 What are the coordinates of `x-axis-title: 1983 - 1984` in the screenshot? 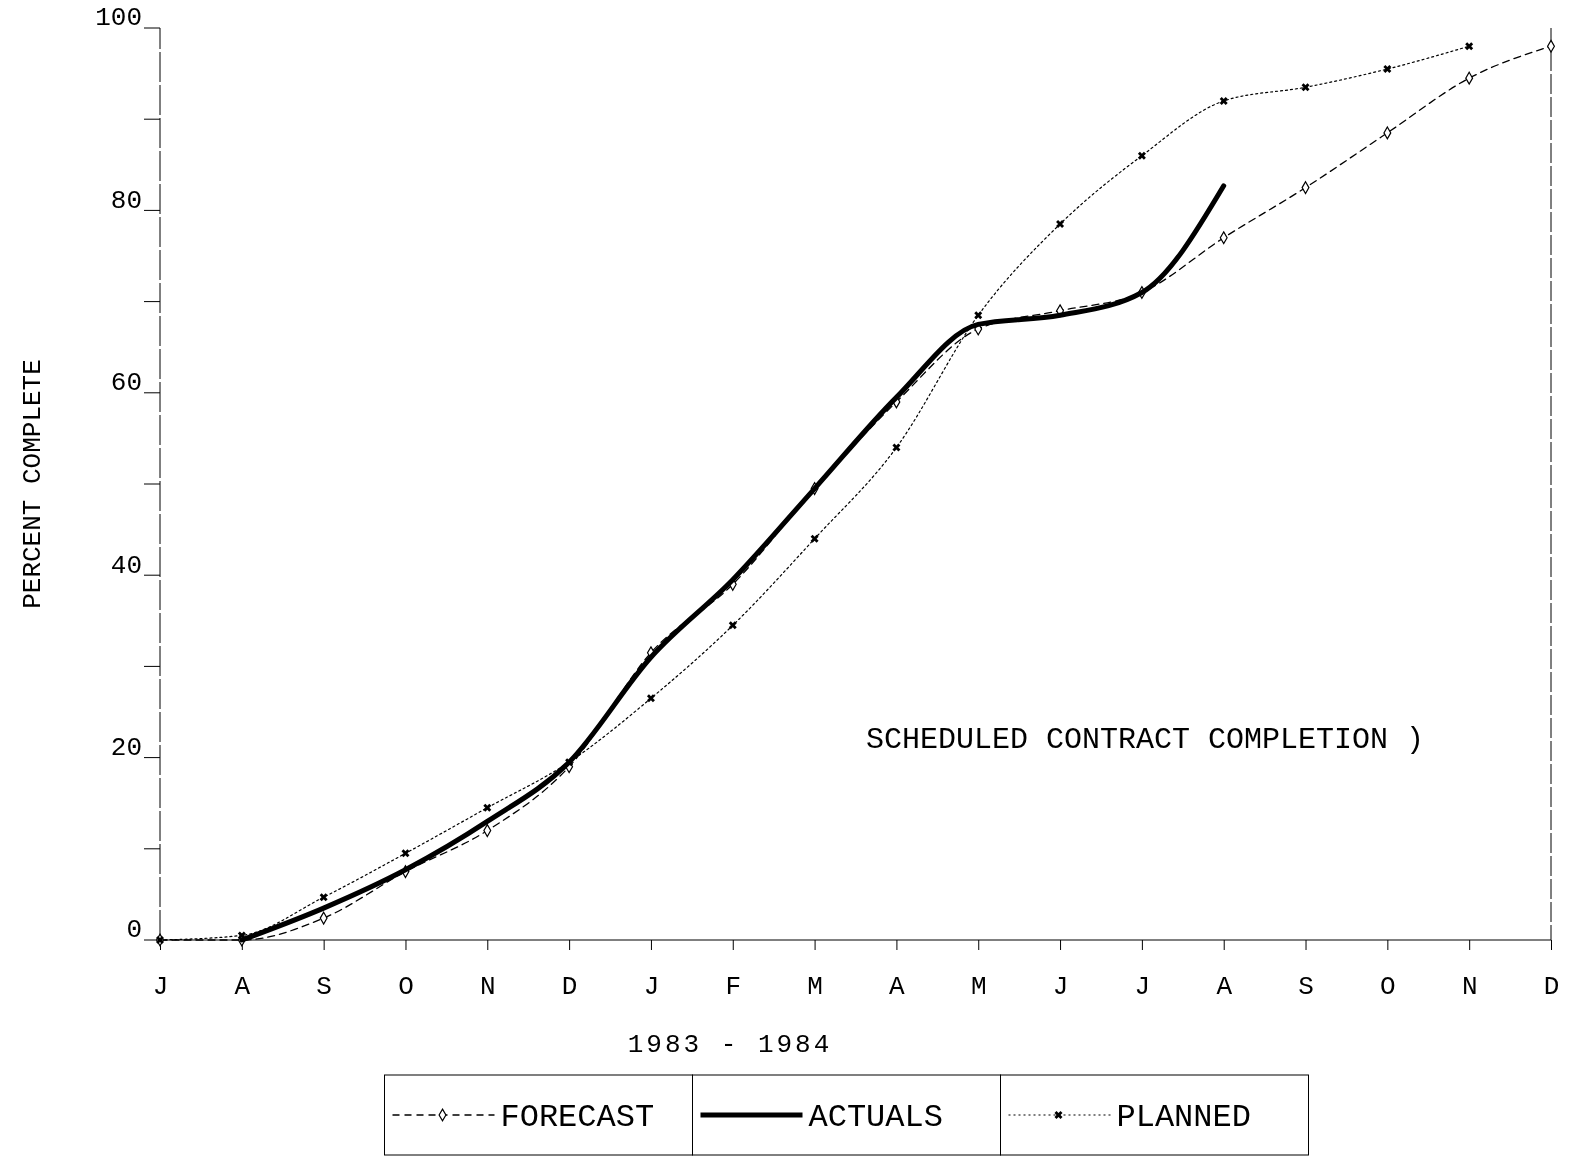 It's located at (730, 1045).